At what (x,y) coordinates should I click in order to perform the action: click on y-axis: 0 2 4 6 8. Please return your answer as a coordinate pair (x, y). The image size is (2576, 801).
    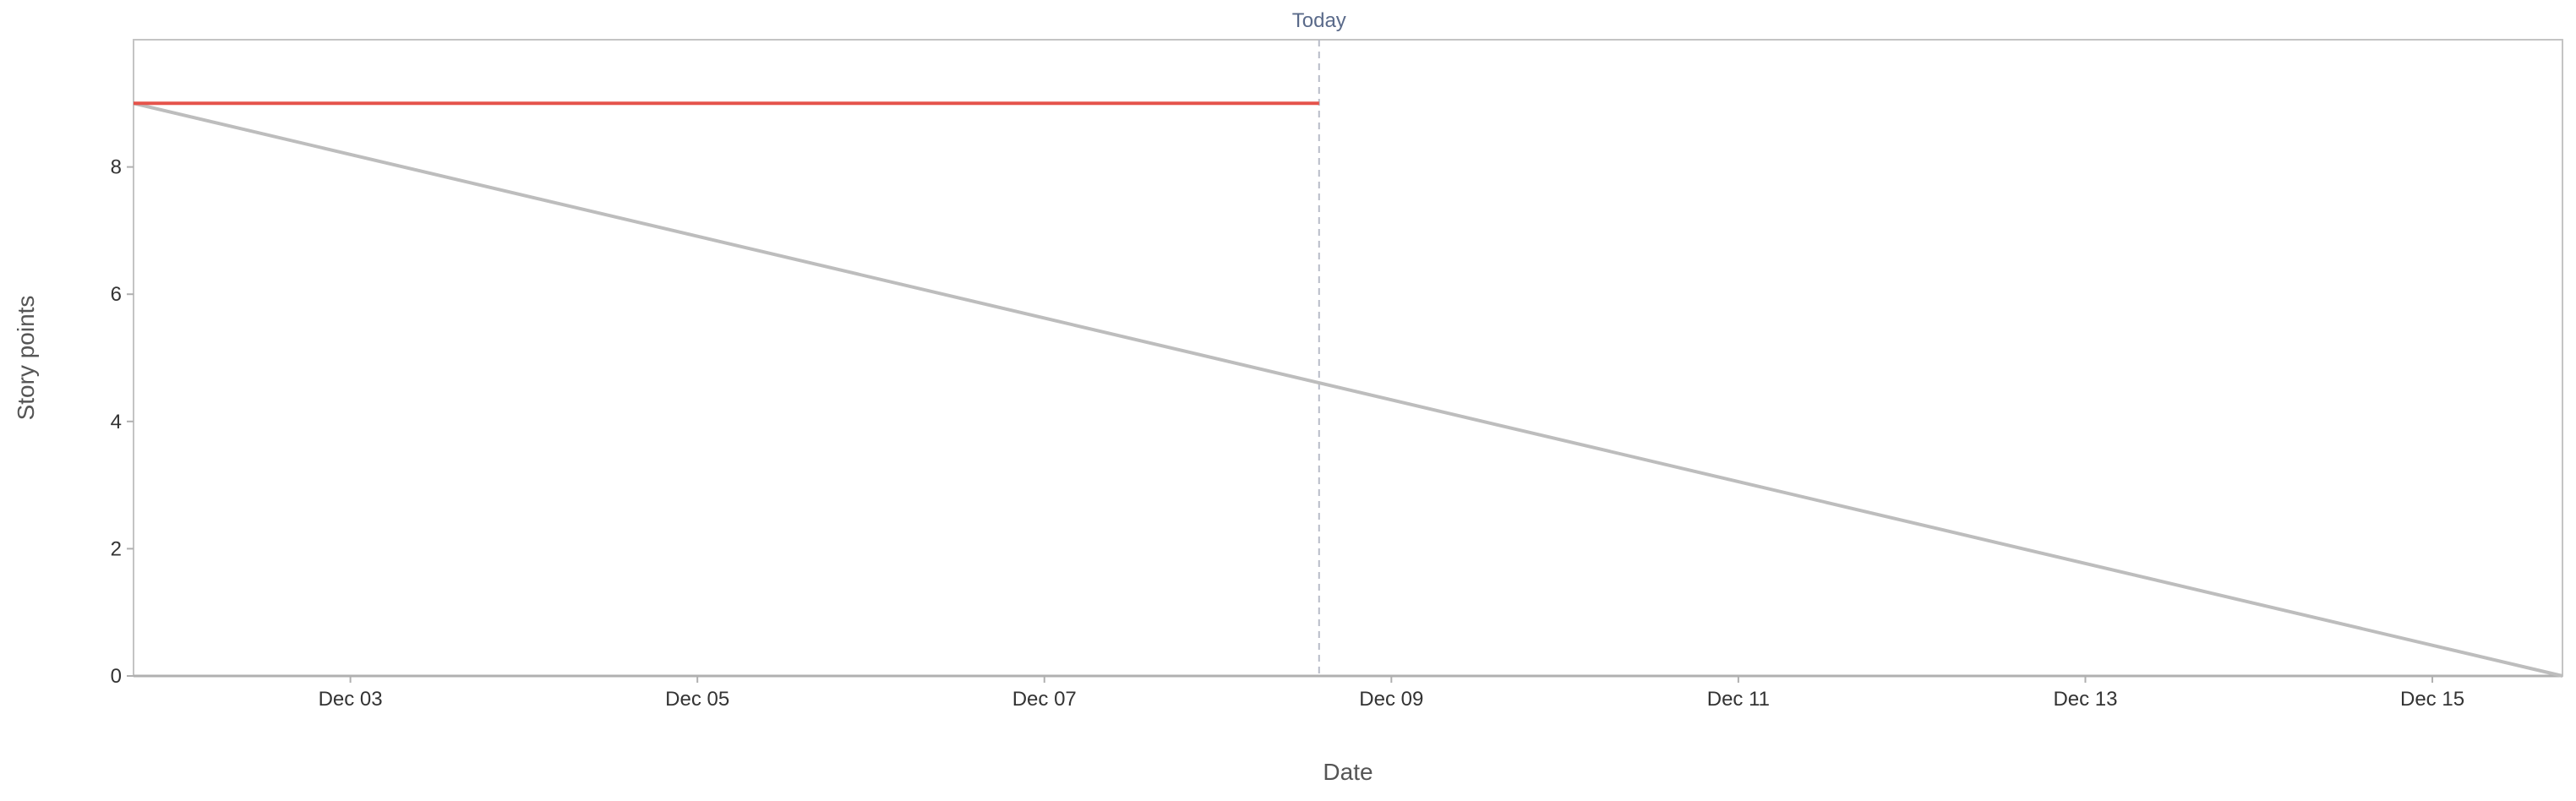
    Looking at the image, I should click on (122, 422).